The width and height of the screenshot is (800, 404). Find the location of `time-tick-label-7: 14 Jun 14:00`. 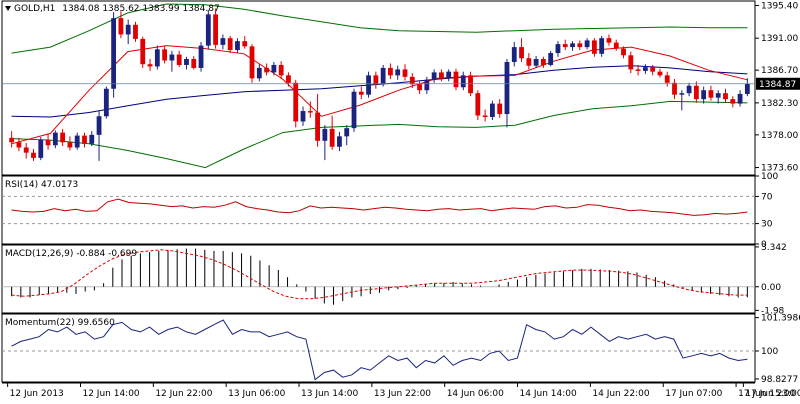

time-tick-label-7: 14 Jun 14:00 is located at coordinates (548, 394).